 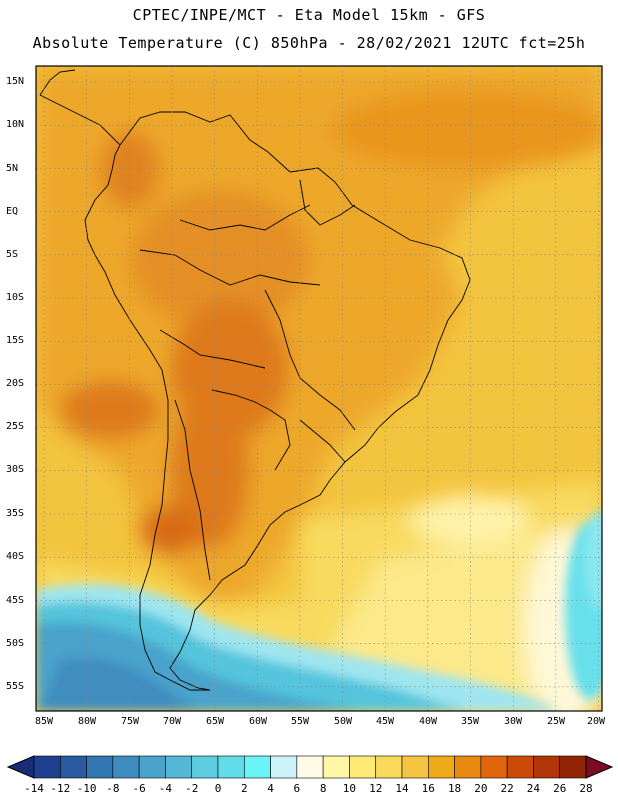 I want to click on colorbar-tick-label: -10, so click(x=86, y=788).